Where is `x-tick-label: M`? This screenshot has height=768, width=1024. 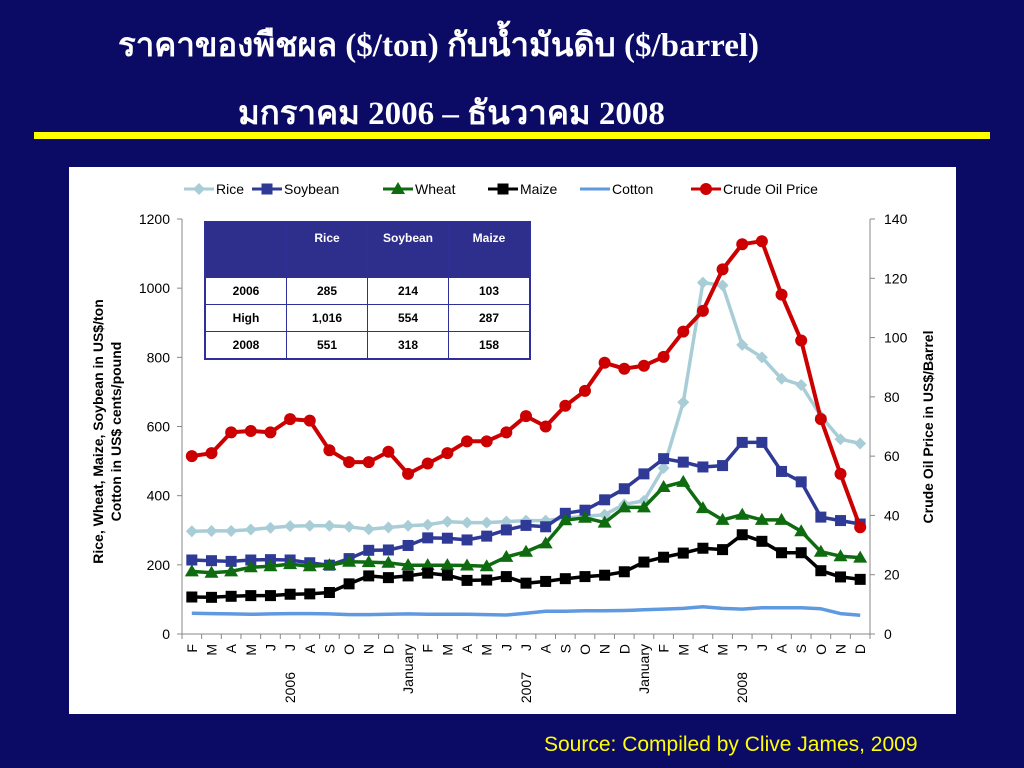 x-tick-label: M is located at coordinates (683, 650).